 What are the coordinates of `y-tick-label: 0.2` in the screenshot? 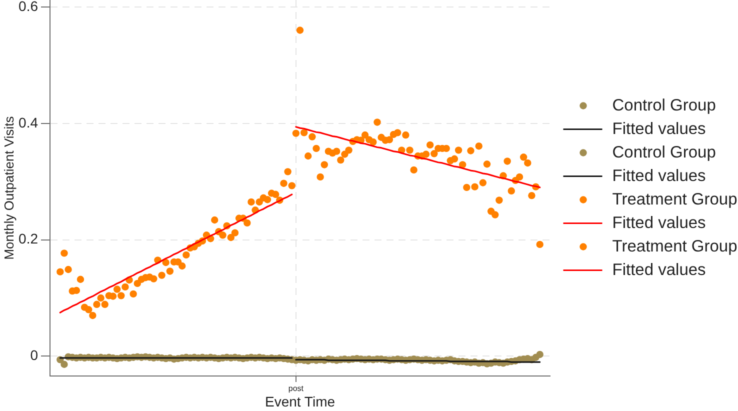 It's located at (28, 238).